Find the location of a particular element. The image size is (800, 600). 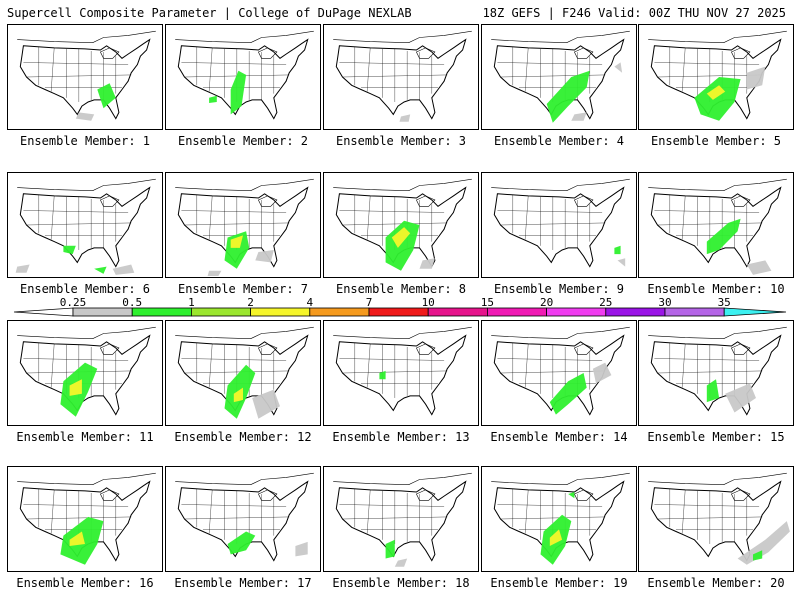

legend-tick-label: 20 is located at coordinates (546, 302).